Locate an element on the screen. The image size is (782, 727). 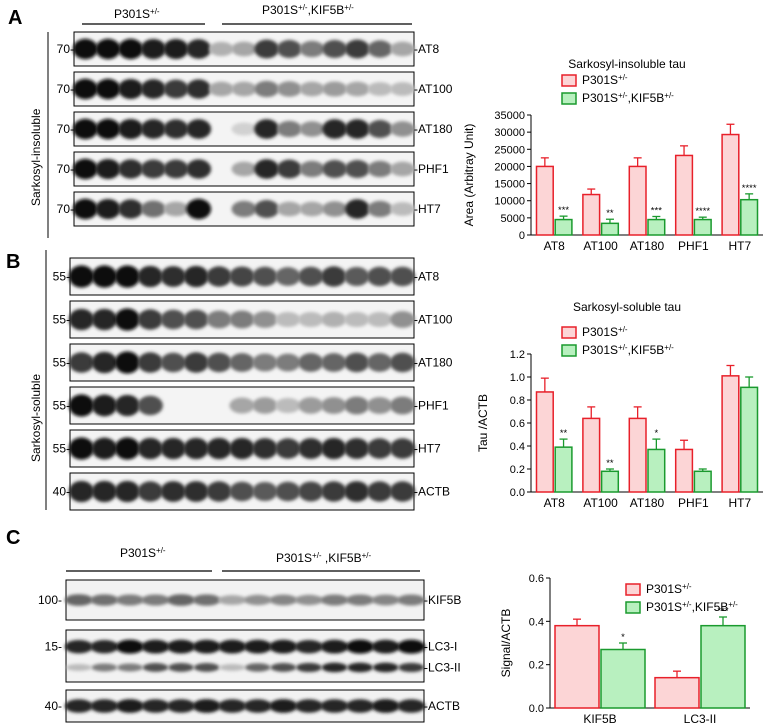
marker-label: -AT180 is located at coordinates (433, 363).